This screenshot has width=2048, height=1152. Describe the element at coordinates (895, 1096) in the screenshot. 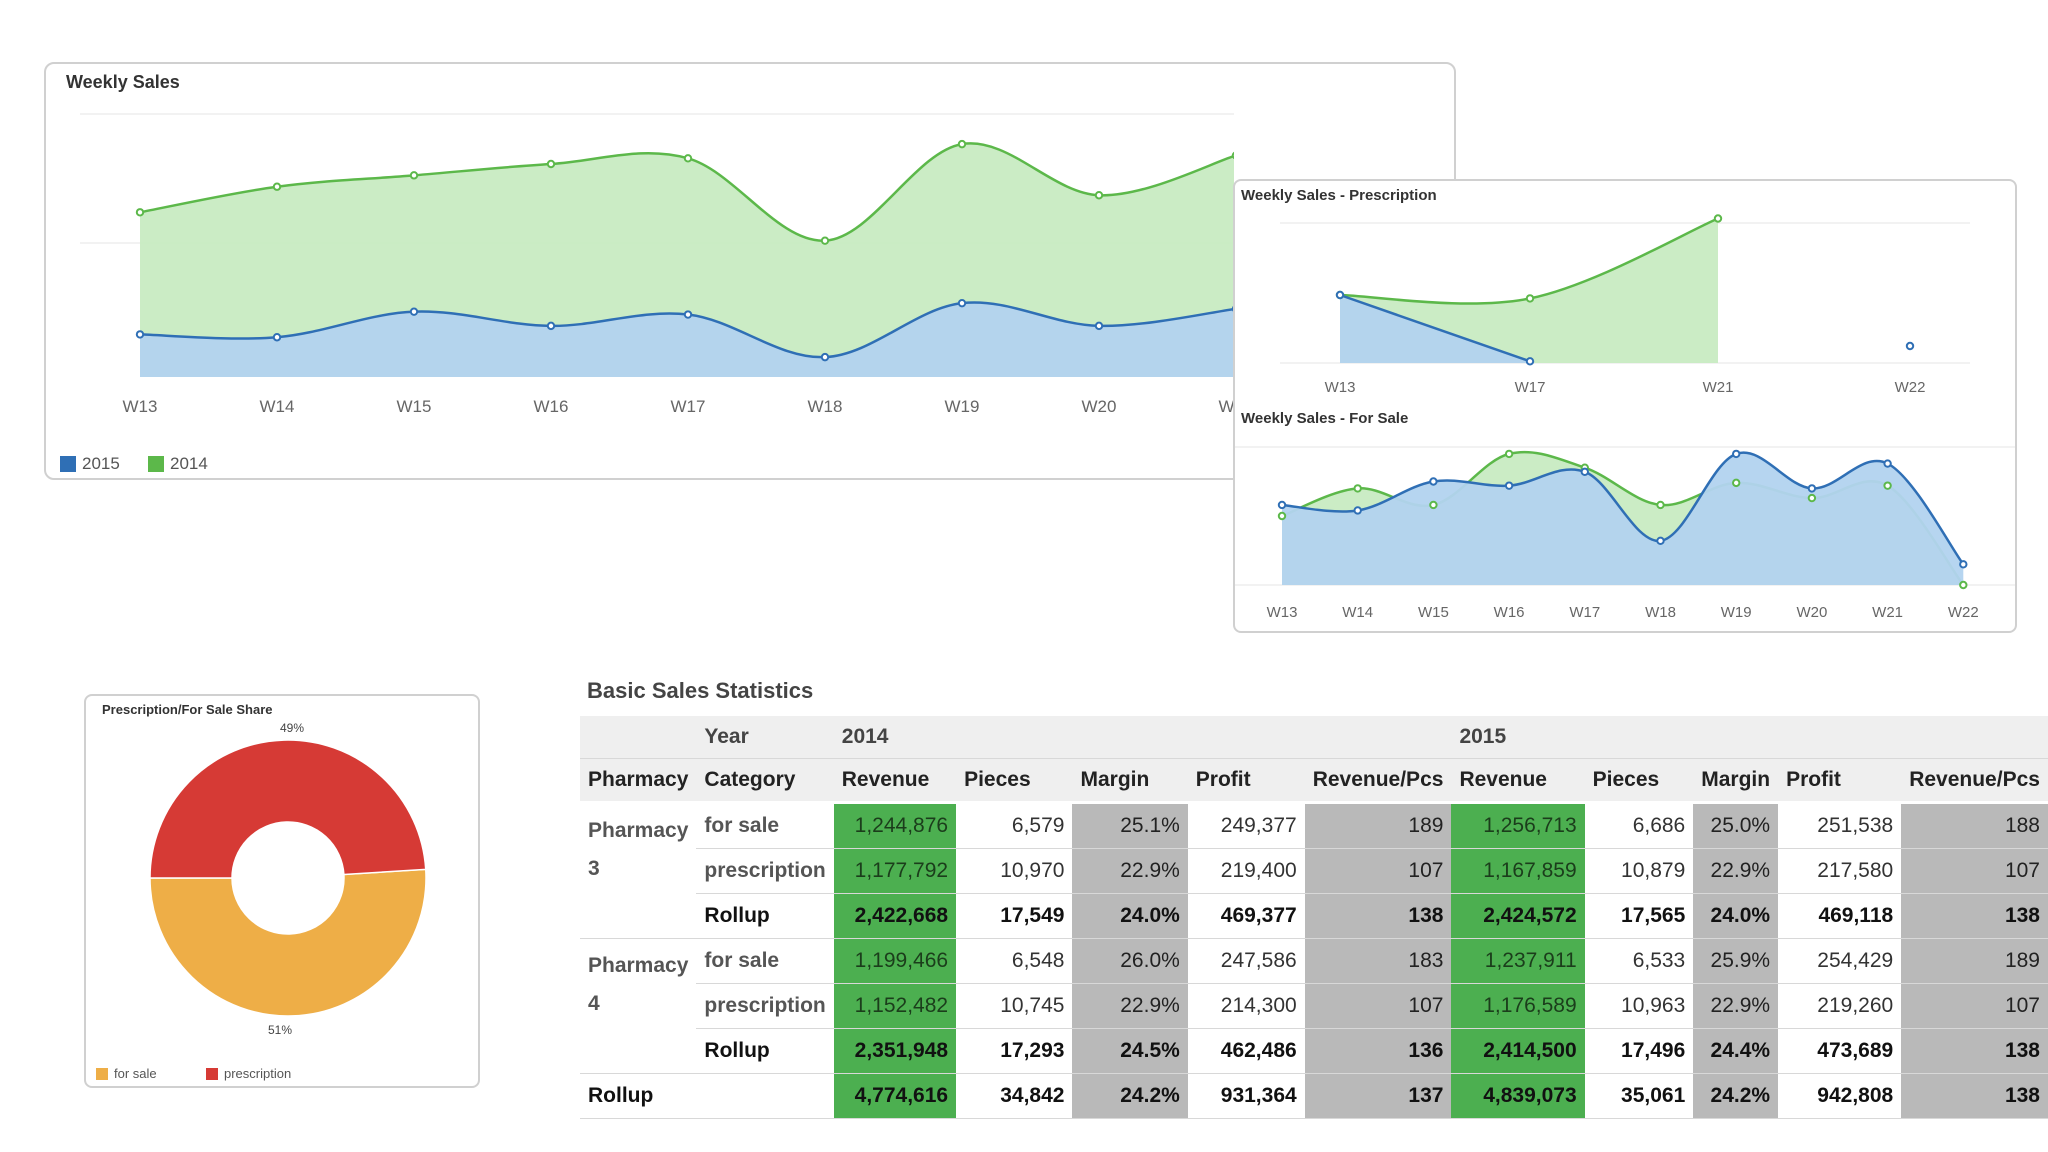

I see `revenue-cell: 4,774,616` at that location.